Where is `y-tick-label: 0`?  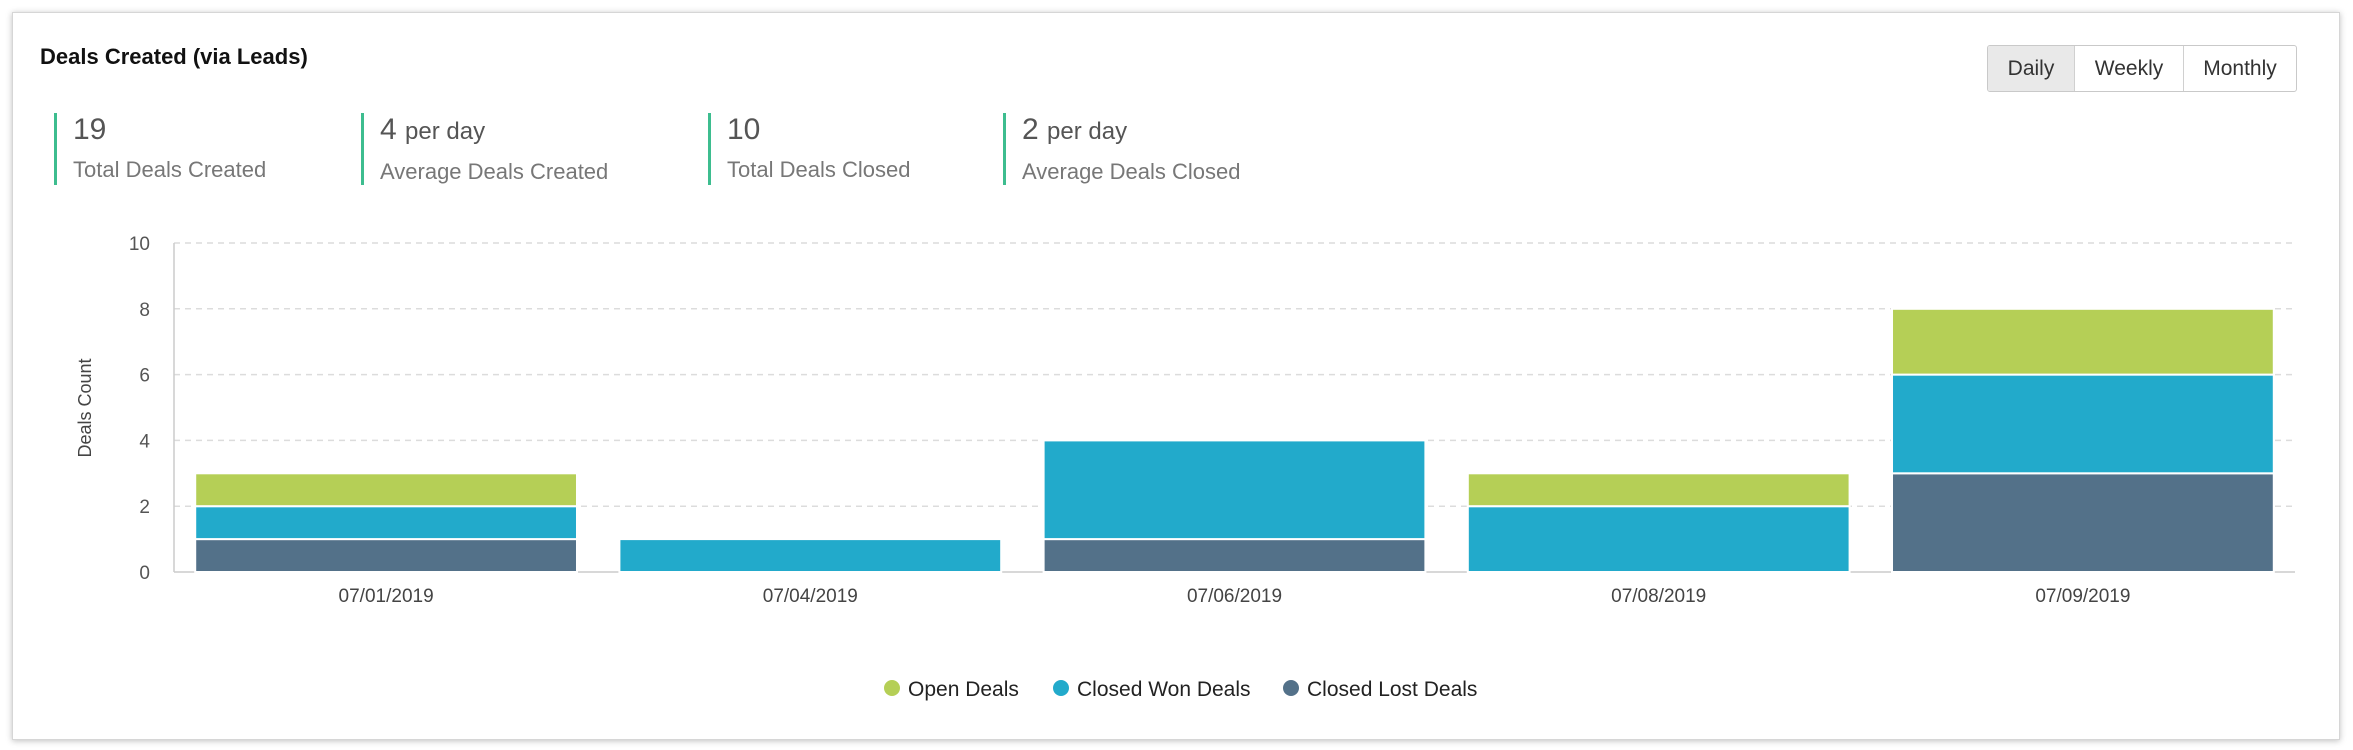 y-tick-label: 0 is located at coordinates (144, 573).